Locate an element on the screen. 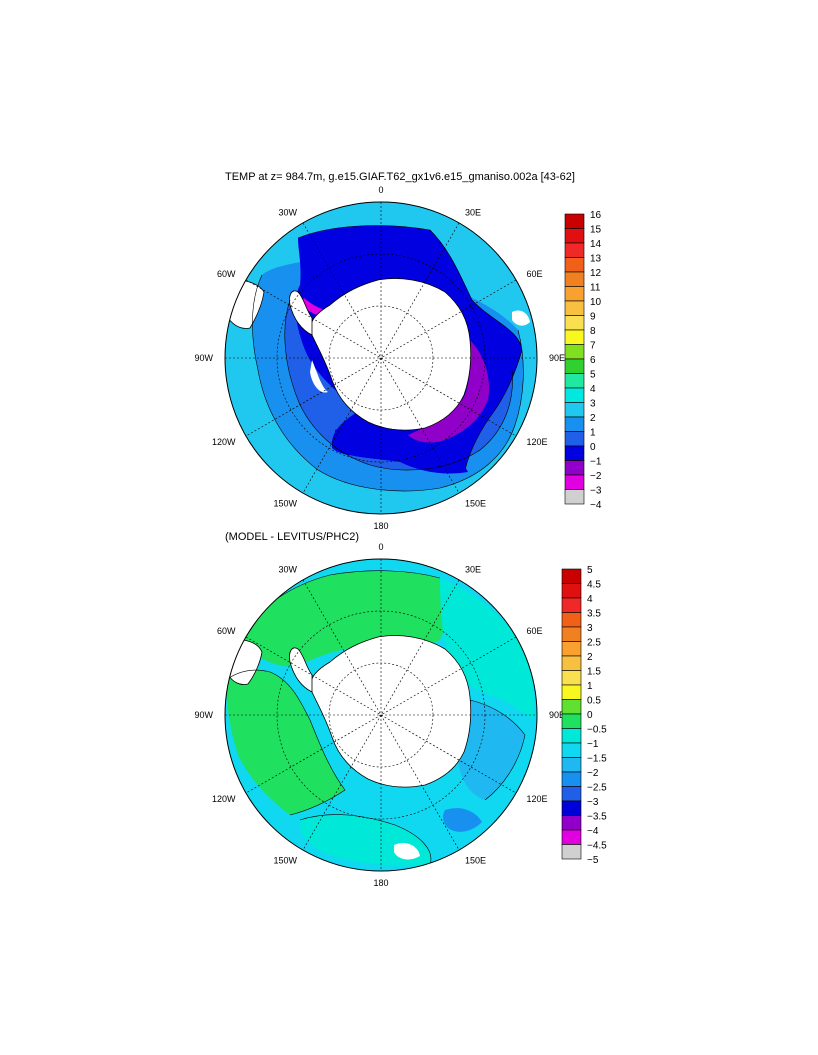 This screenshot has height=1055, width=818. colorbar-label: 4.5 is located at coordinates (594, 585).